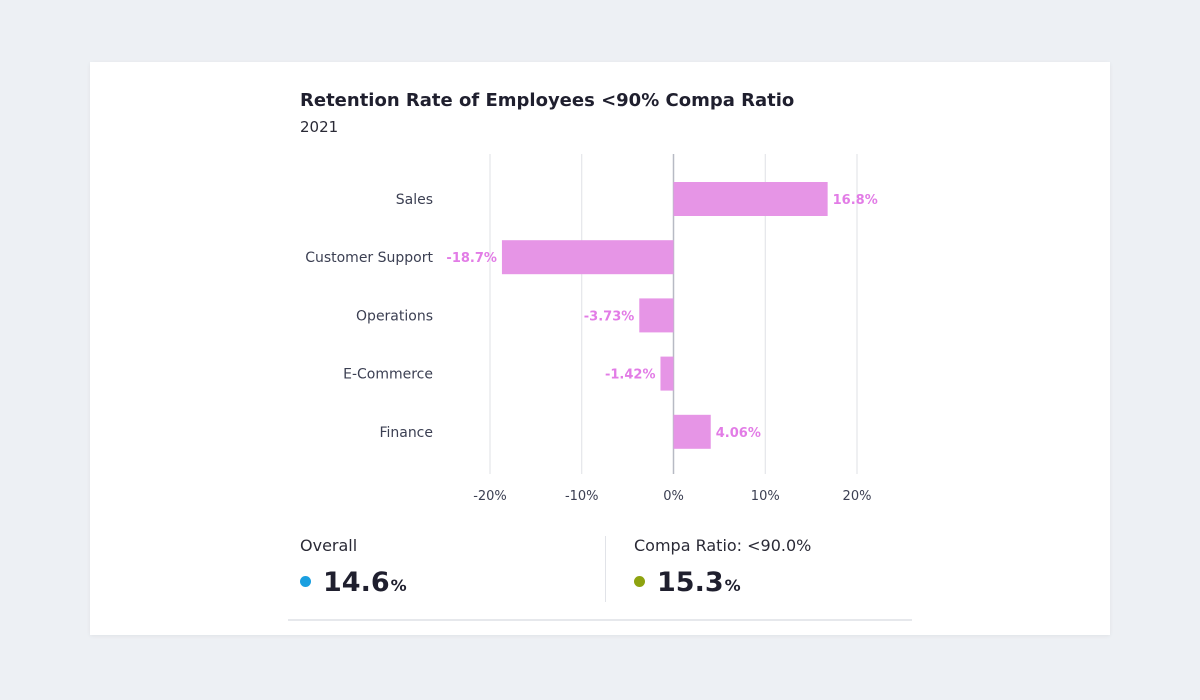 This screenshot has height=700, width=1200. I want to click on category-label: Sales, so click(414, 200).